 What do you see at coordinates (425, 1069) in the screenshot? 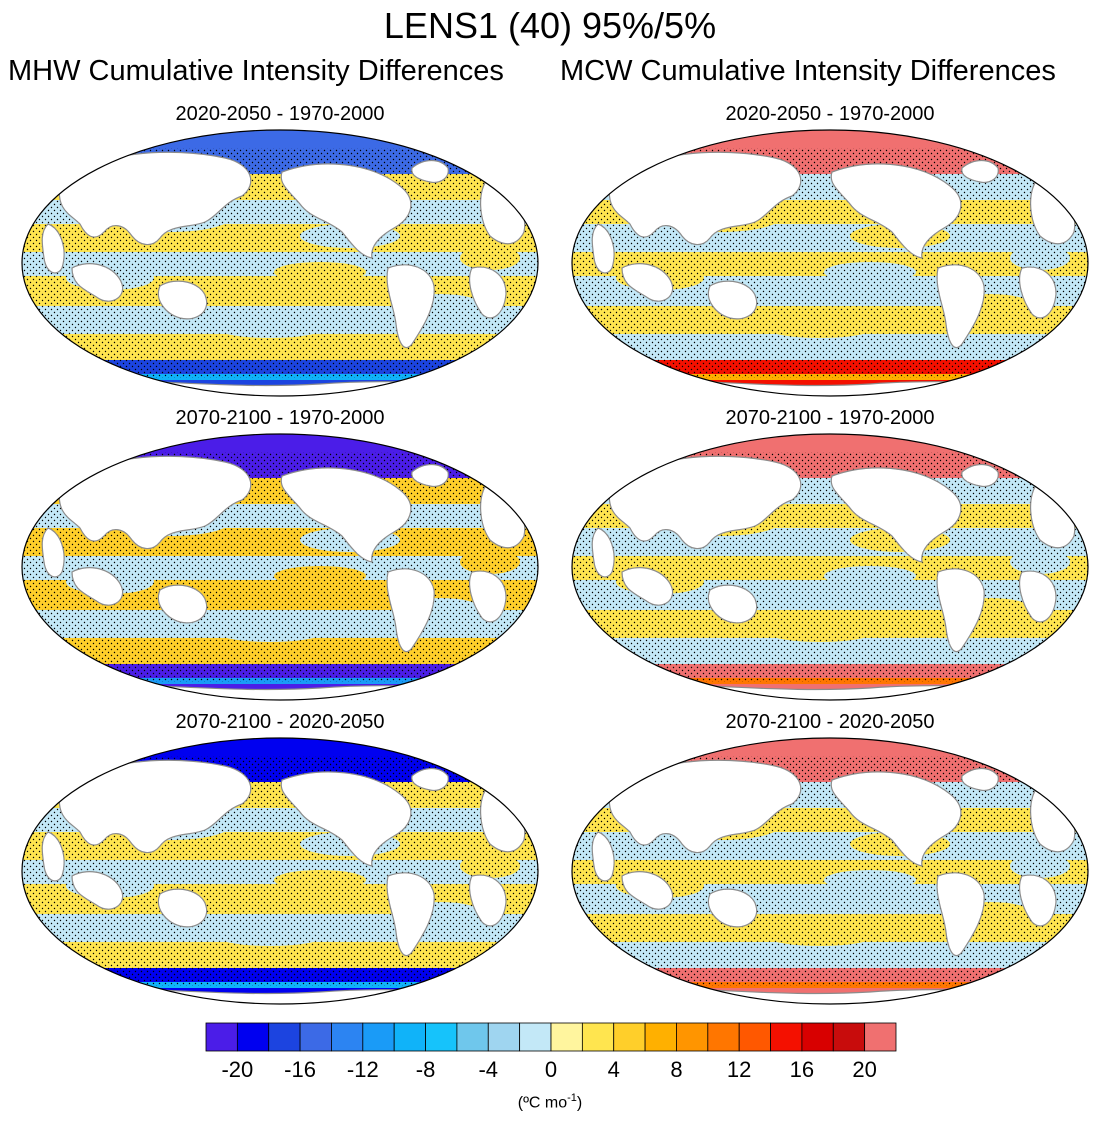
I see `colorbar-tick-label: -8` at bounding box center [425, 1069].